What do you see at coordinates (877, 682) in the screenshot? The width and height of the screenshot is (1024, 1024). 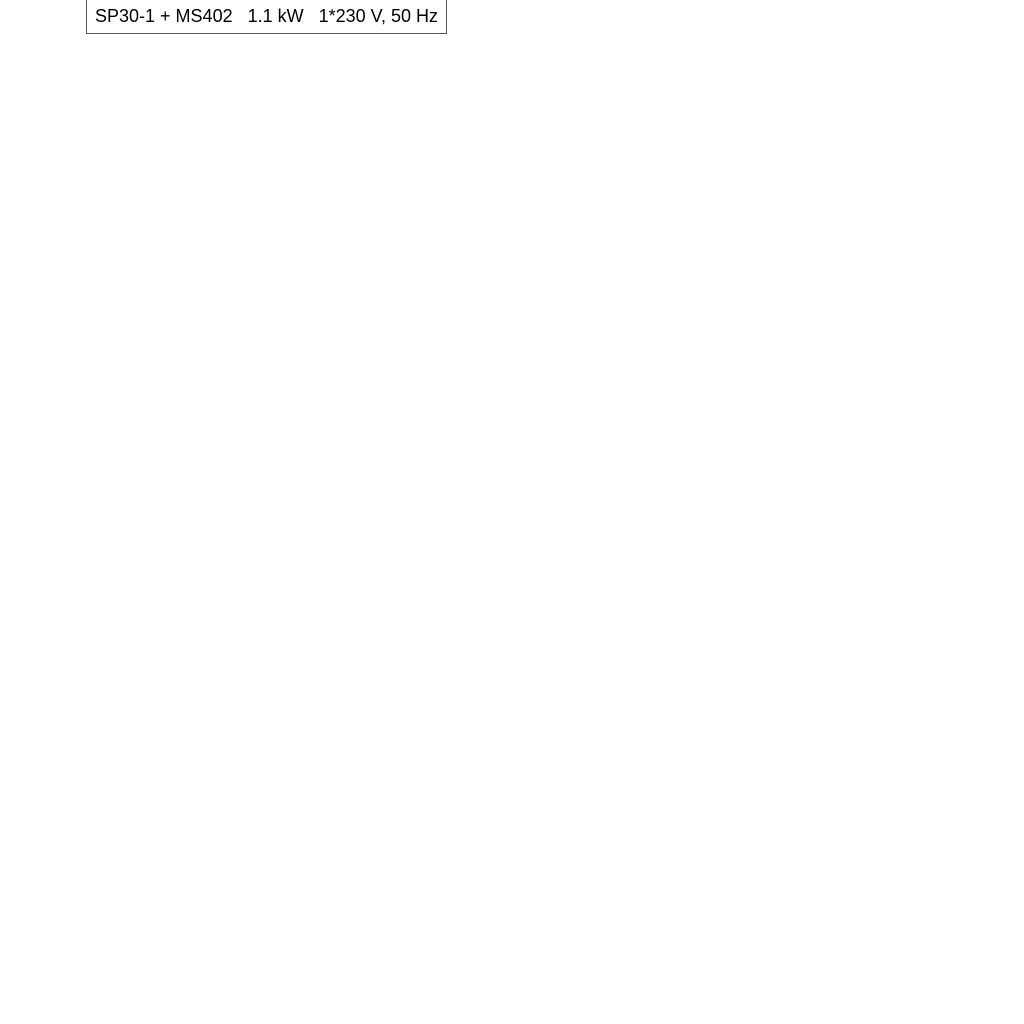 I see `series-label-n: n` at bounding box center [877, 682].